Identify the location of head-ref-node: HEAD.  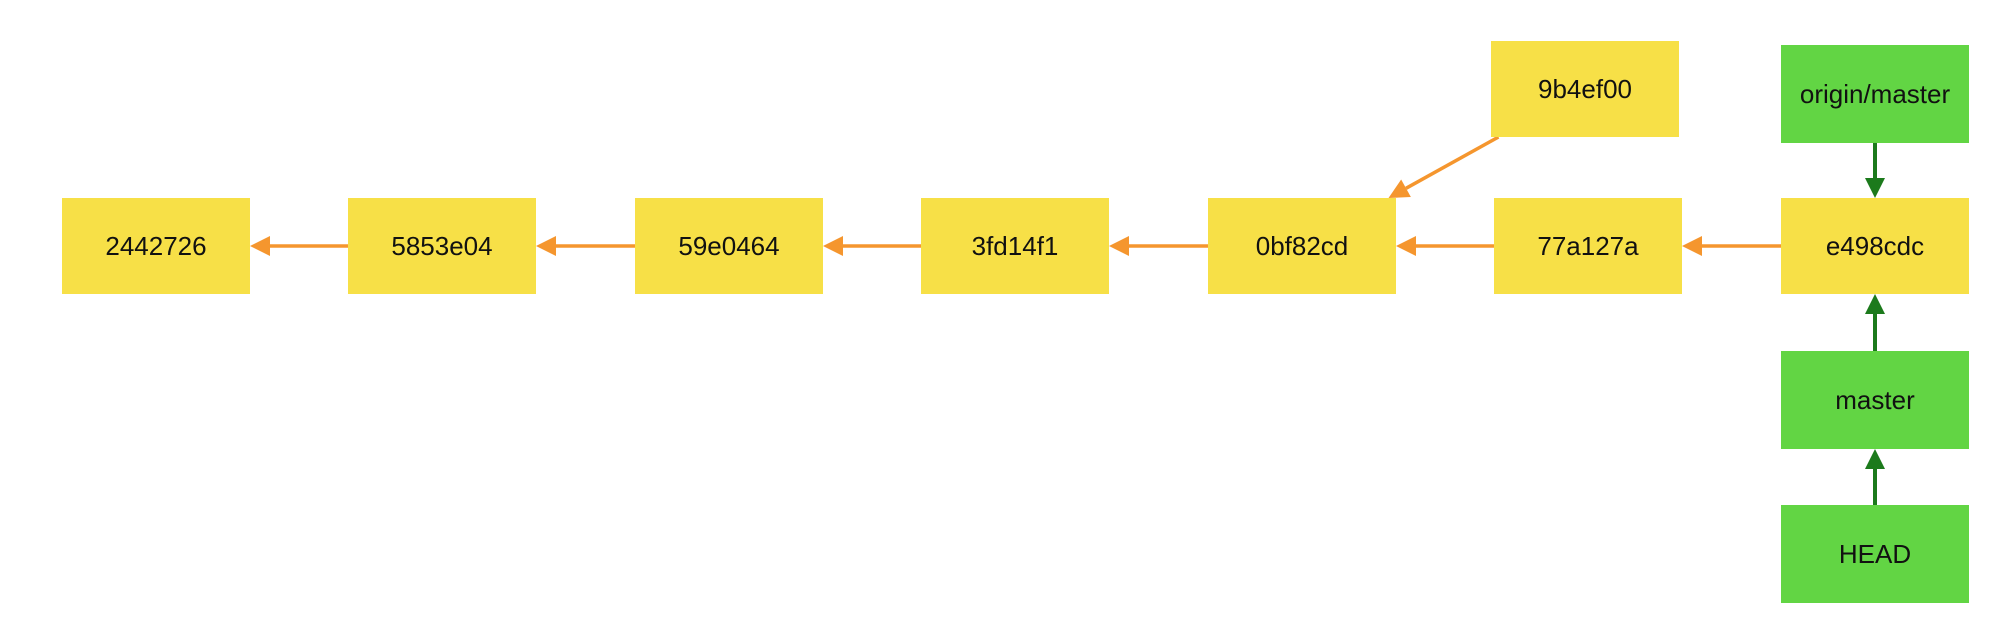
(1875, 554).